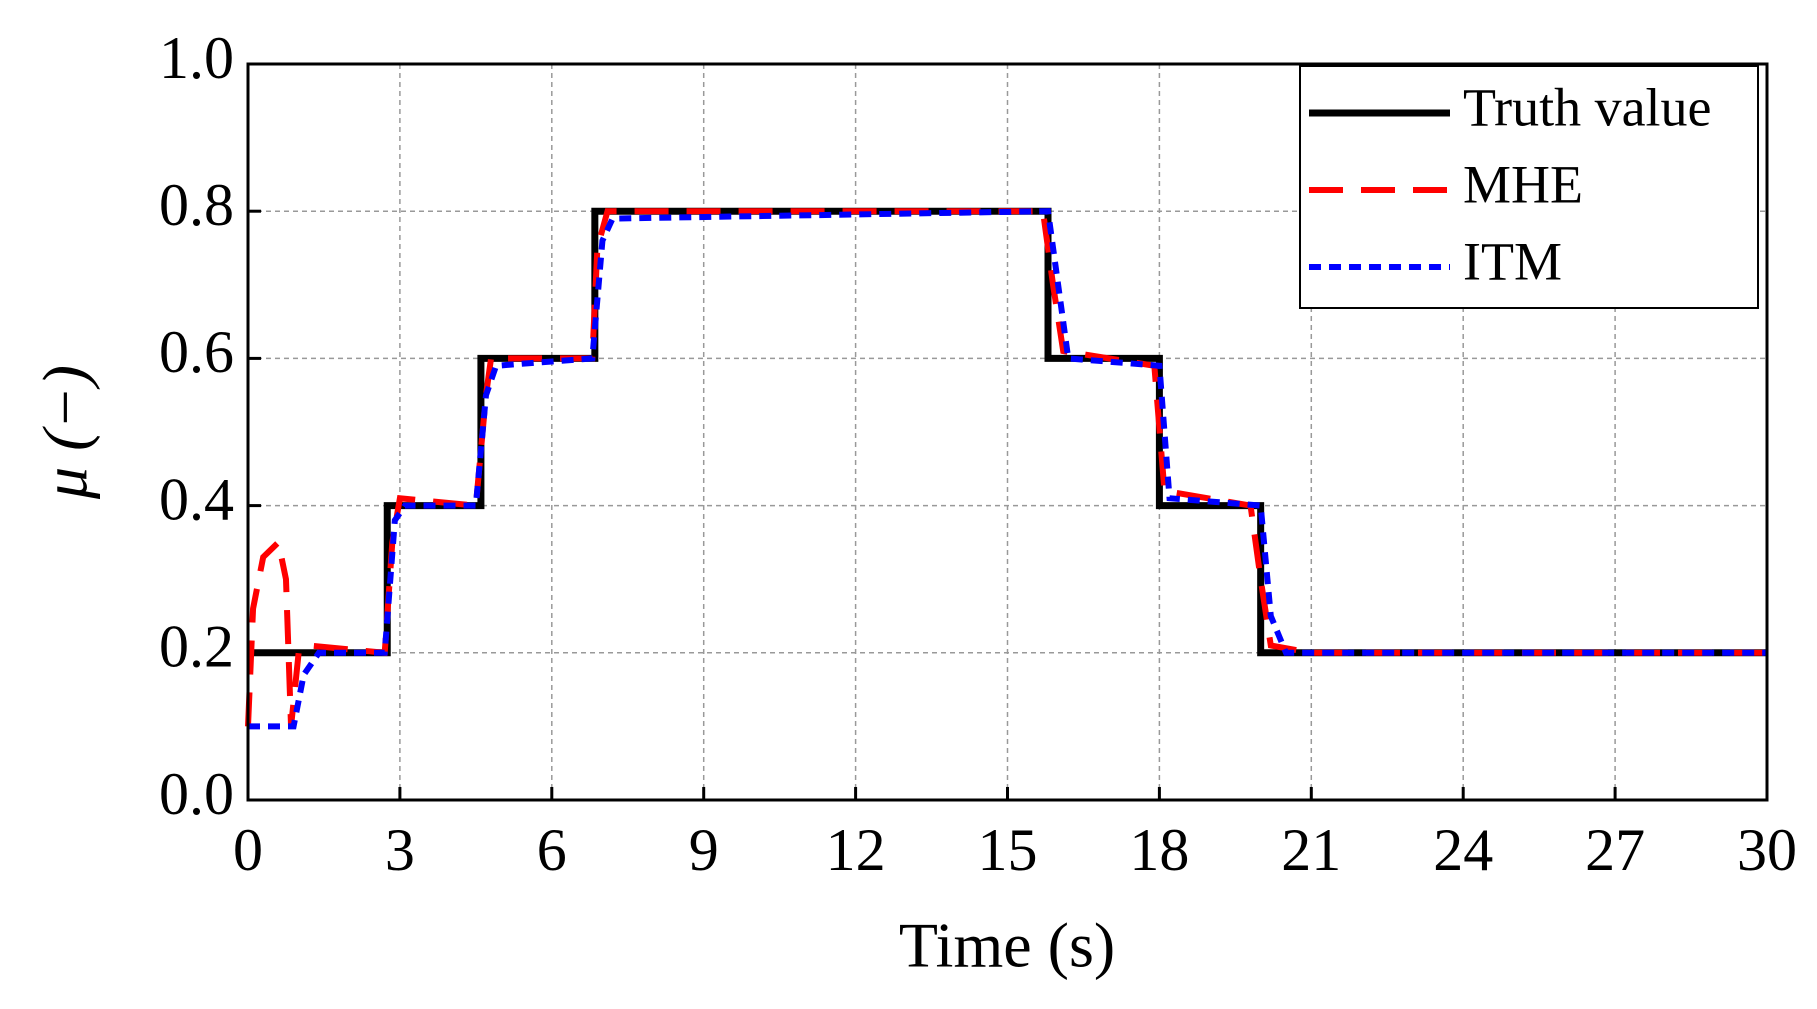 The width and height of the screenshot is (1817, 1009). What do you see at coordinates (1463, 850) in the screenshot?
I see `x-tick-label: 24` at bounding box center [1463, 850].